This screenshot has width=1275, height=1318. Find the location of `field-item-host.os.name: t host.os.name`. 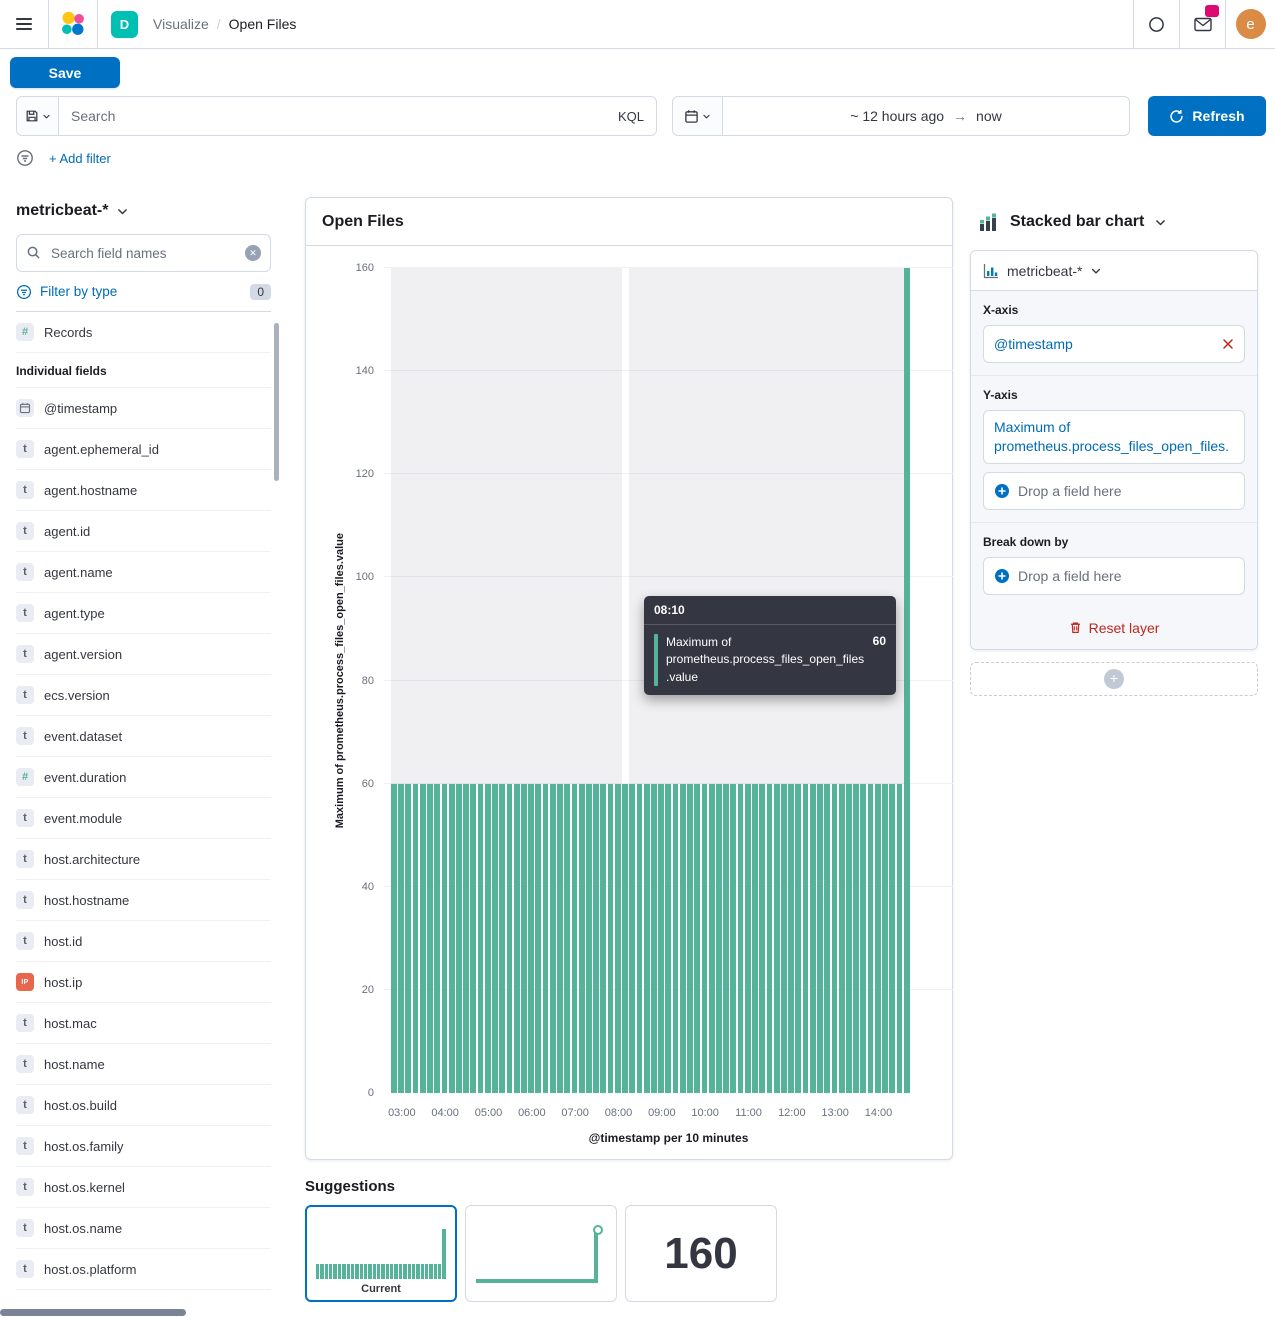

field-item-host.os.name: t host.os.name is located at coordinates (143, 1228).